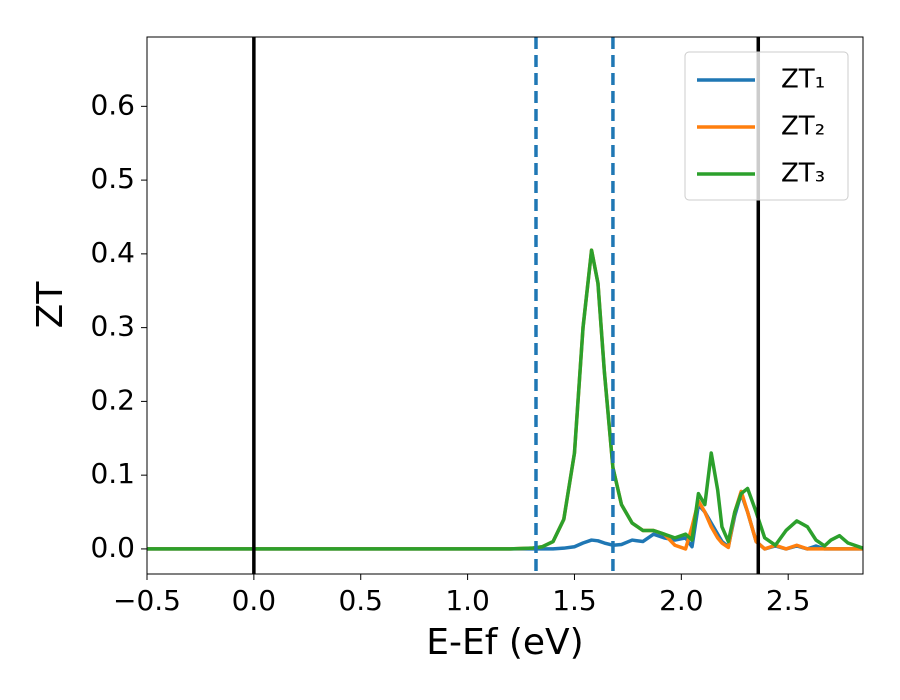 The width and height of the screenshot is (900, 700). I want to click on x-tick-label: 2.5, so click(788, 600).